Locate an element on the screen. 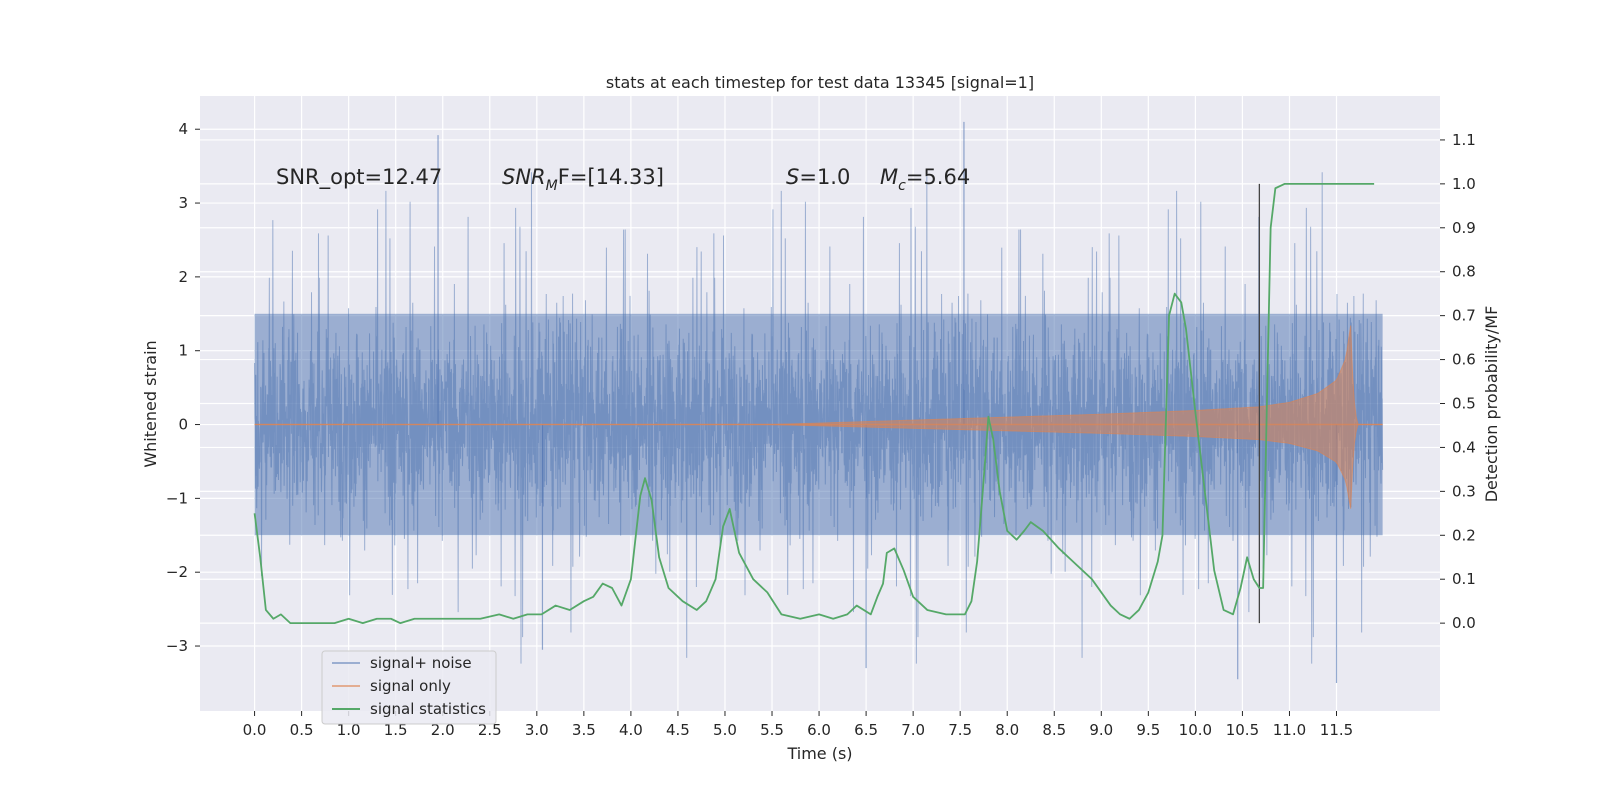  x-tick-label: 9.5 is located at coordinates (1148, 730).